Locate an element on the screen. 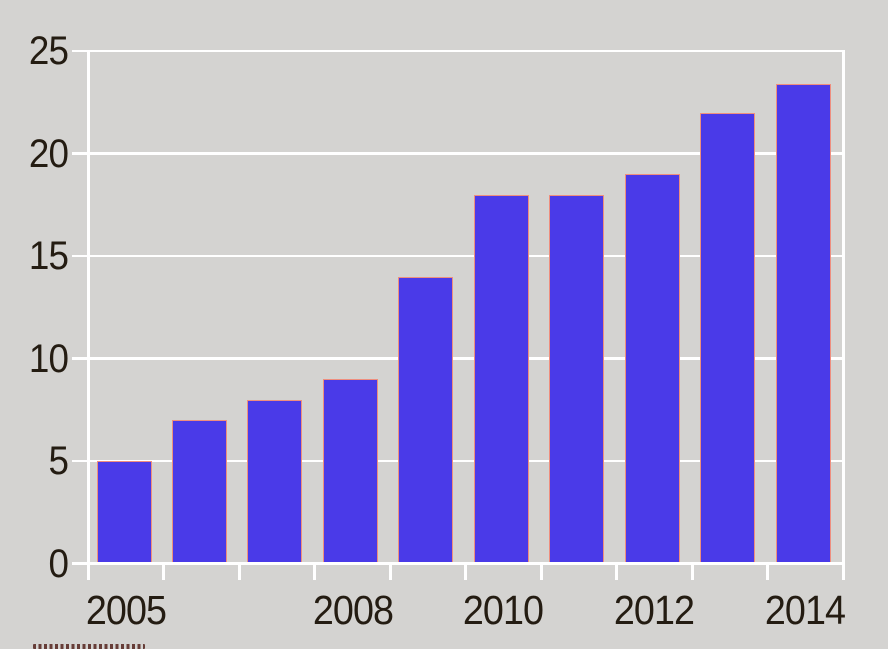 The width and height of the screenshot is (888, 649). y-tick-label: 15 is located at coordinates (48, 256).